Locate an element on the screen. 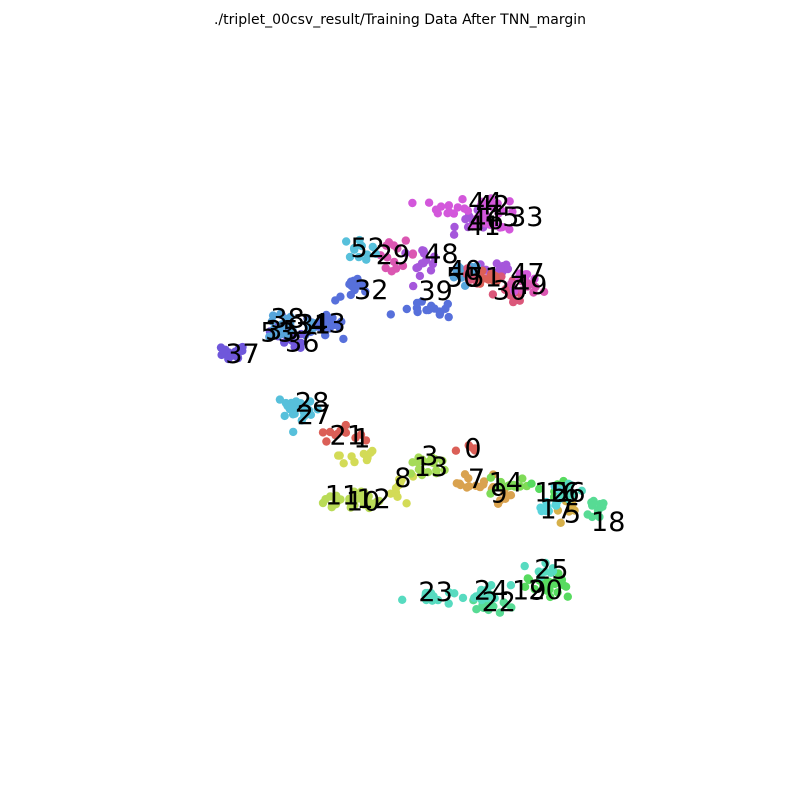  cluster-label-50: 50 is located at coordinates (463, 277).